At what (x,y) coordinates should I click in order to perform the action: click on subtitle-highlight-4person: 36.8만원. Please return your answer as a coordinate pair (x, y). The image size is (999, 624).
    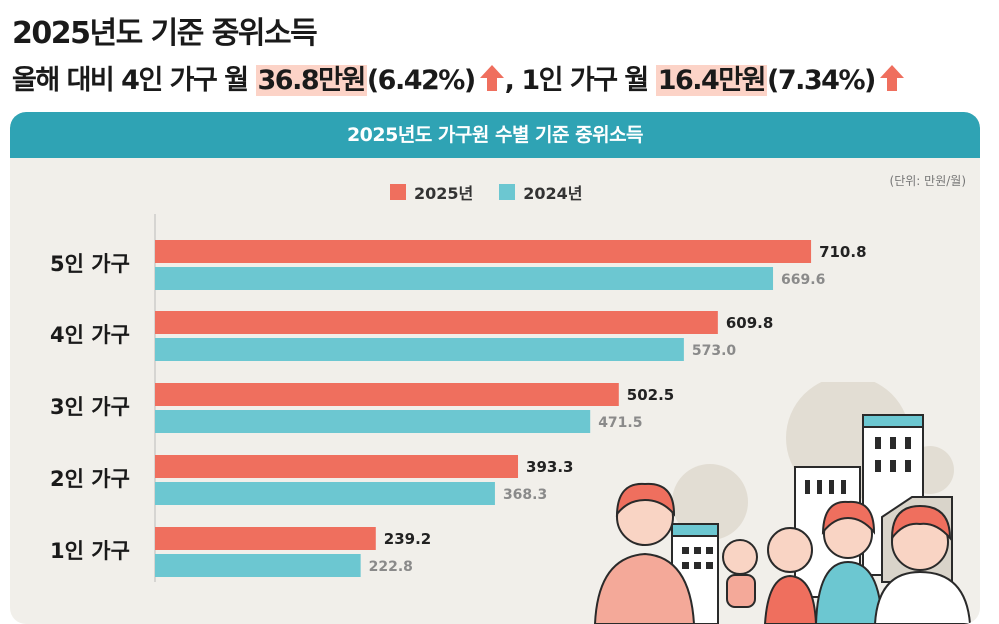
    Looking at the image, I should click on (311, 80).